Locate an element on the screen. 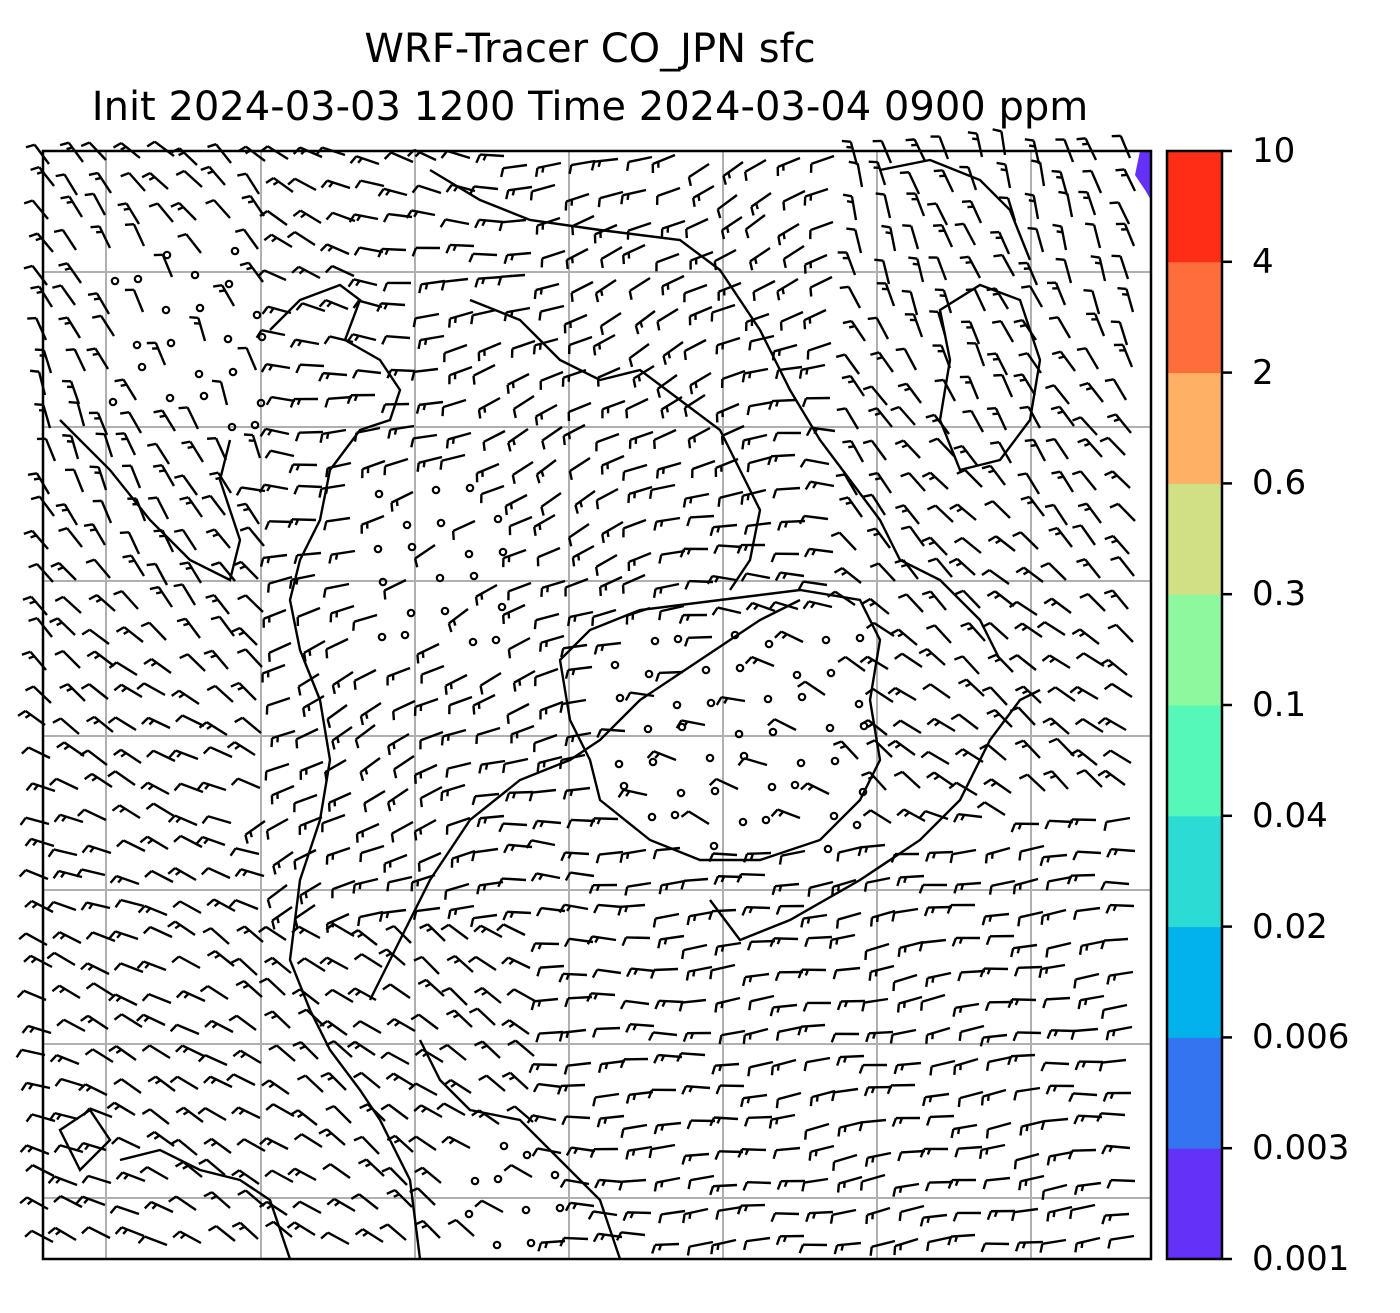  coastline-honshu-east is located at coordinates (875, 815).